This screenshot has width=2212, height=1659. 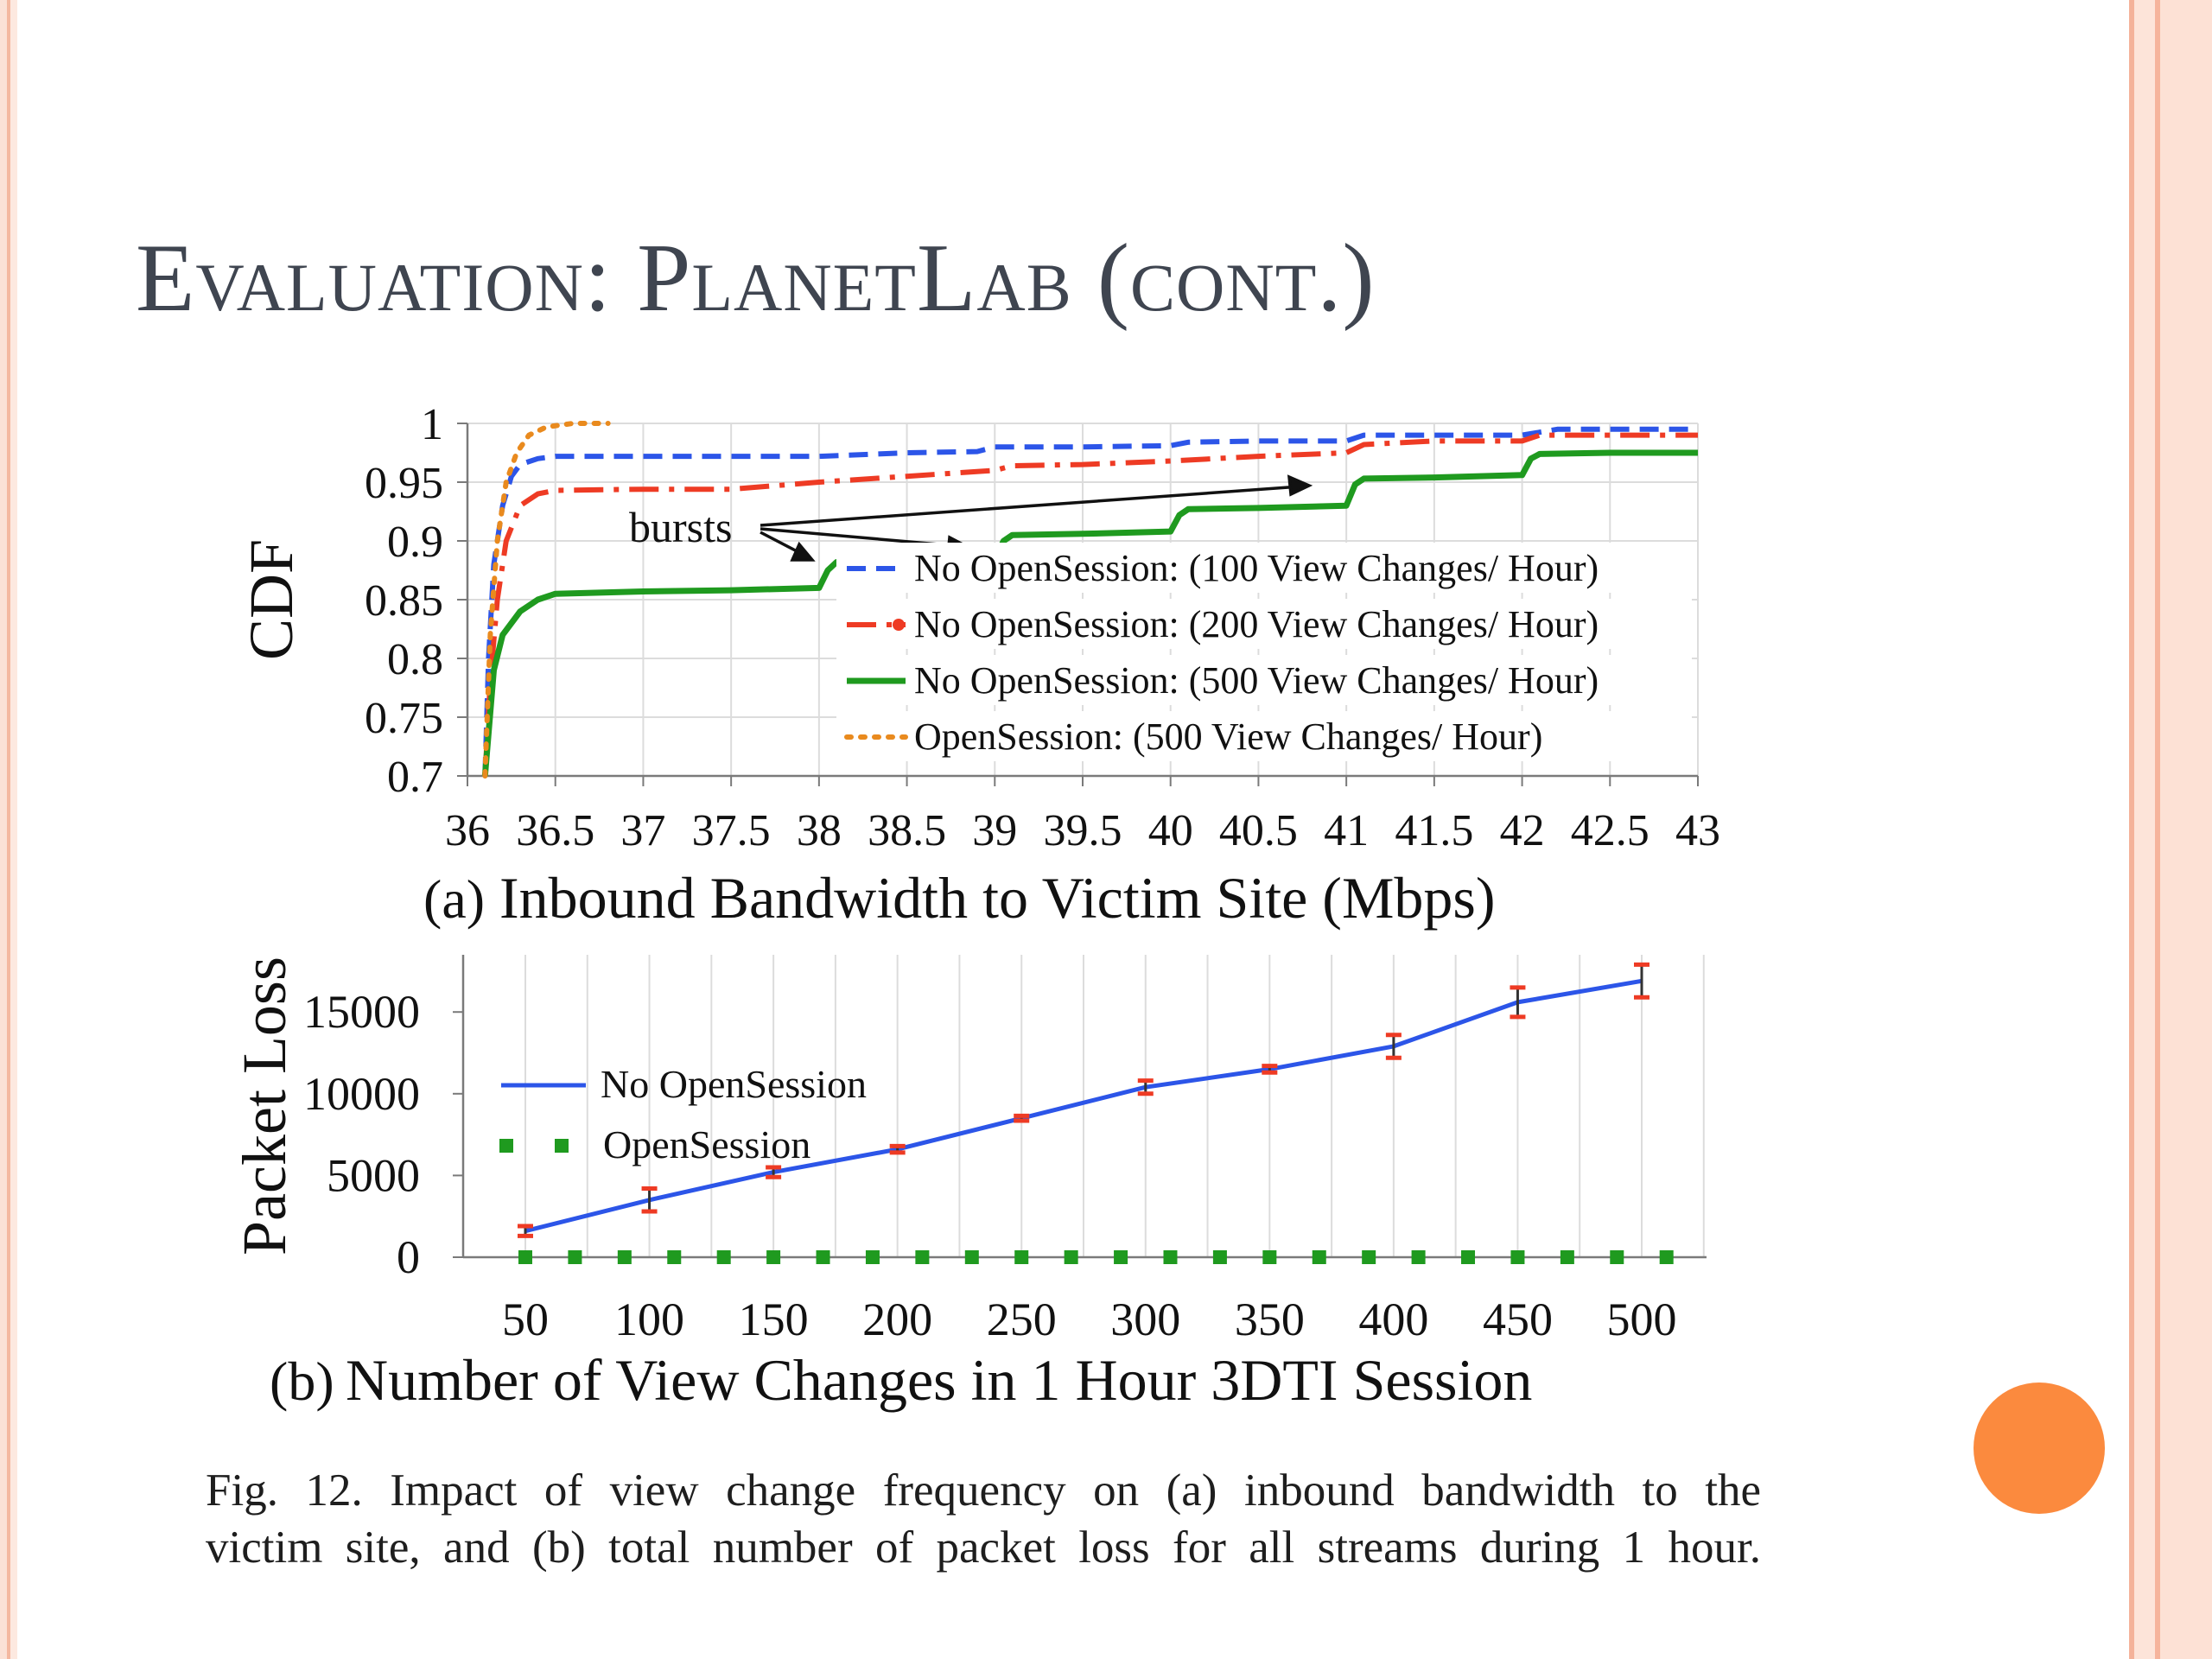 What do you see at coordinates (506, 1146) in the screenshot?
I see `packet-loss-legend-swatch-2a` at bounding box center [506, 1146].